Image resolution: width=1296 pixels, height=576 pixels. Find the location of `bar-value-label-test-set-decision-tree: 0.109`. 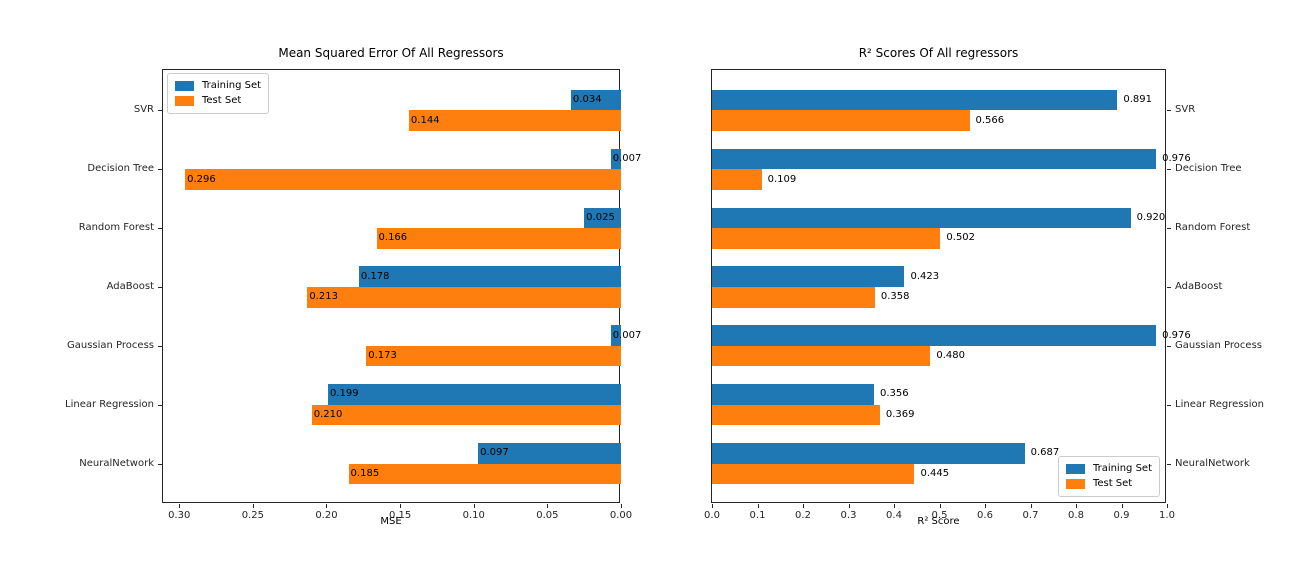

bar-value-label-test-set-decision-tree: 0.109 is located at coordinates (782, 179).